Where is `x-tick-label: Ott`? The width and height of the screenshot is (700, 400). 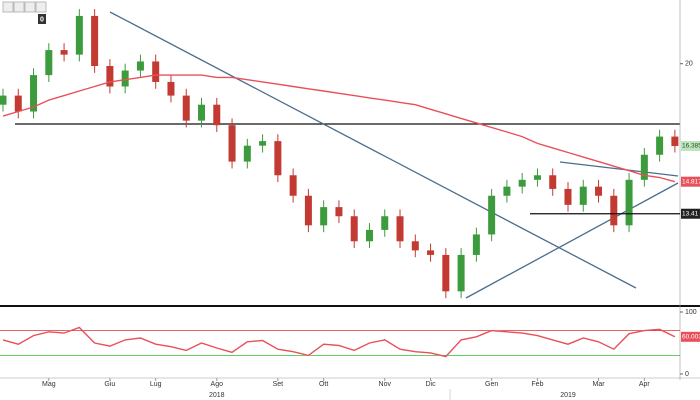 x-tick-label: Ott is located at coordinates (323, 384).